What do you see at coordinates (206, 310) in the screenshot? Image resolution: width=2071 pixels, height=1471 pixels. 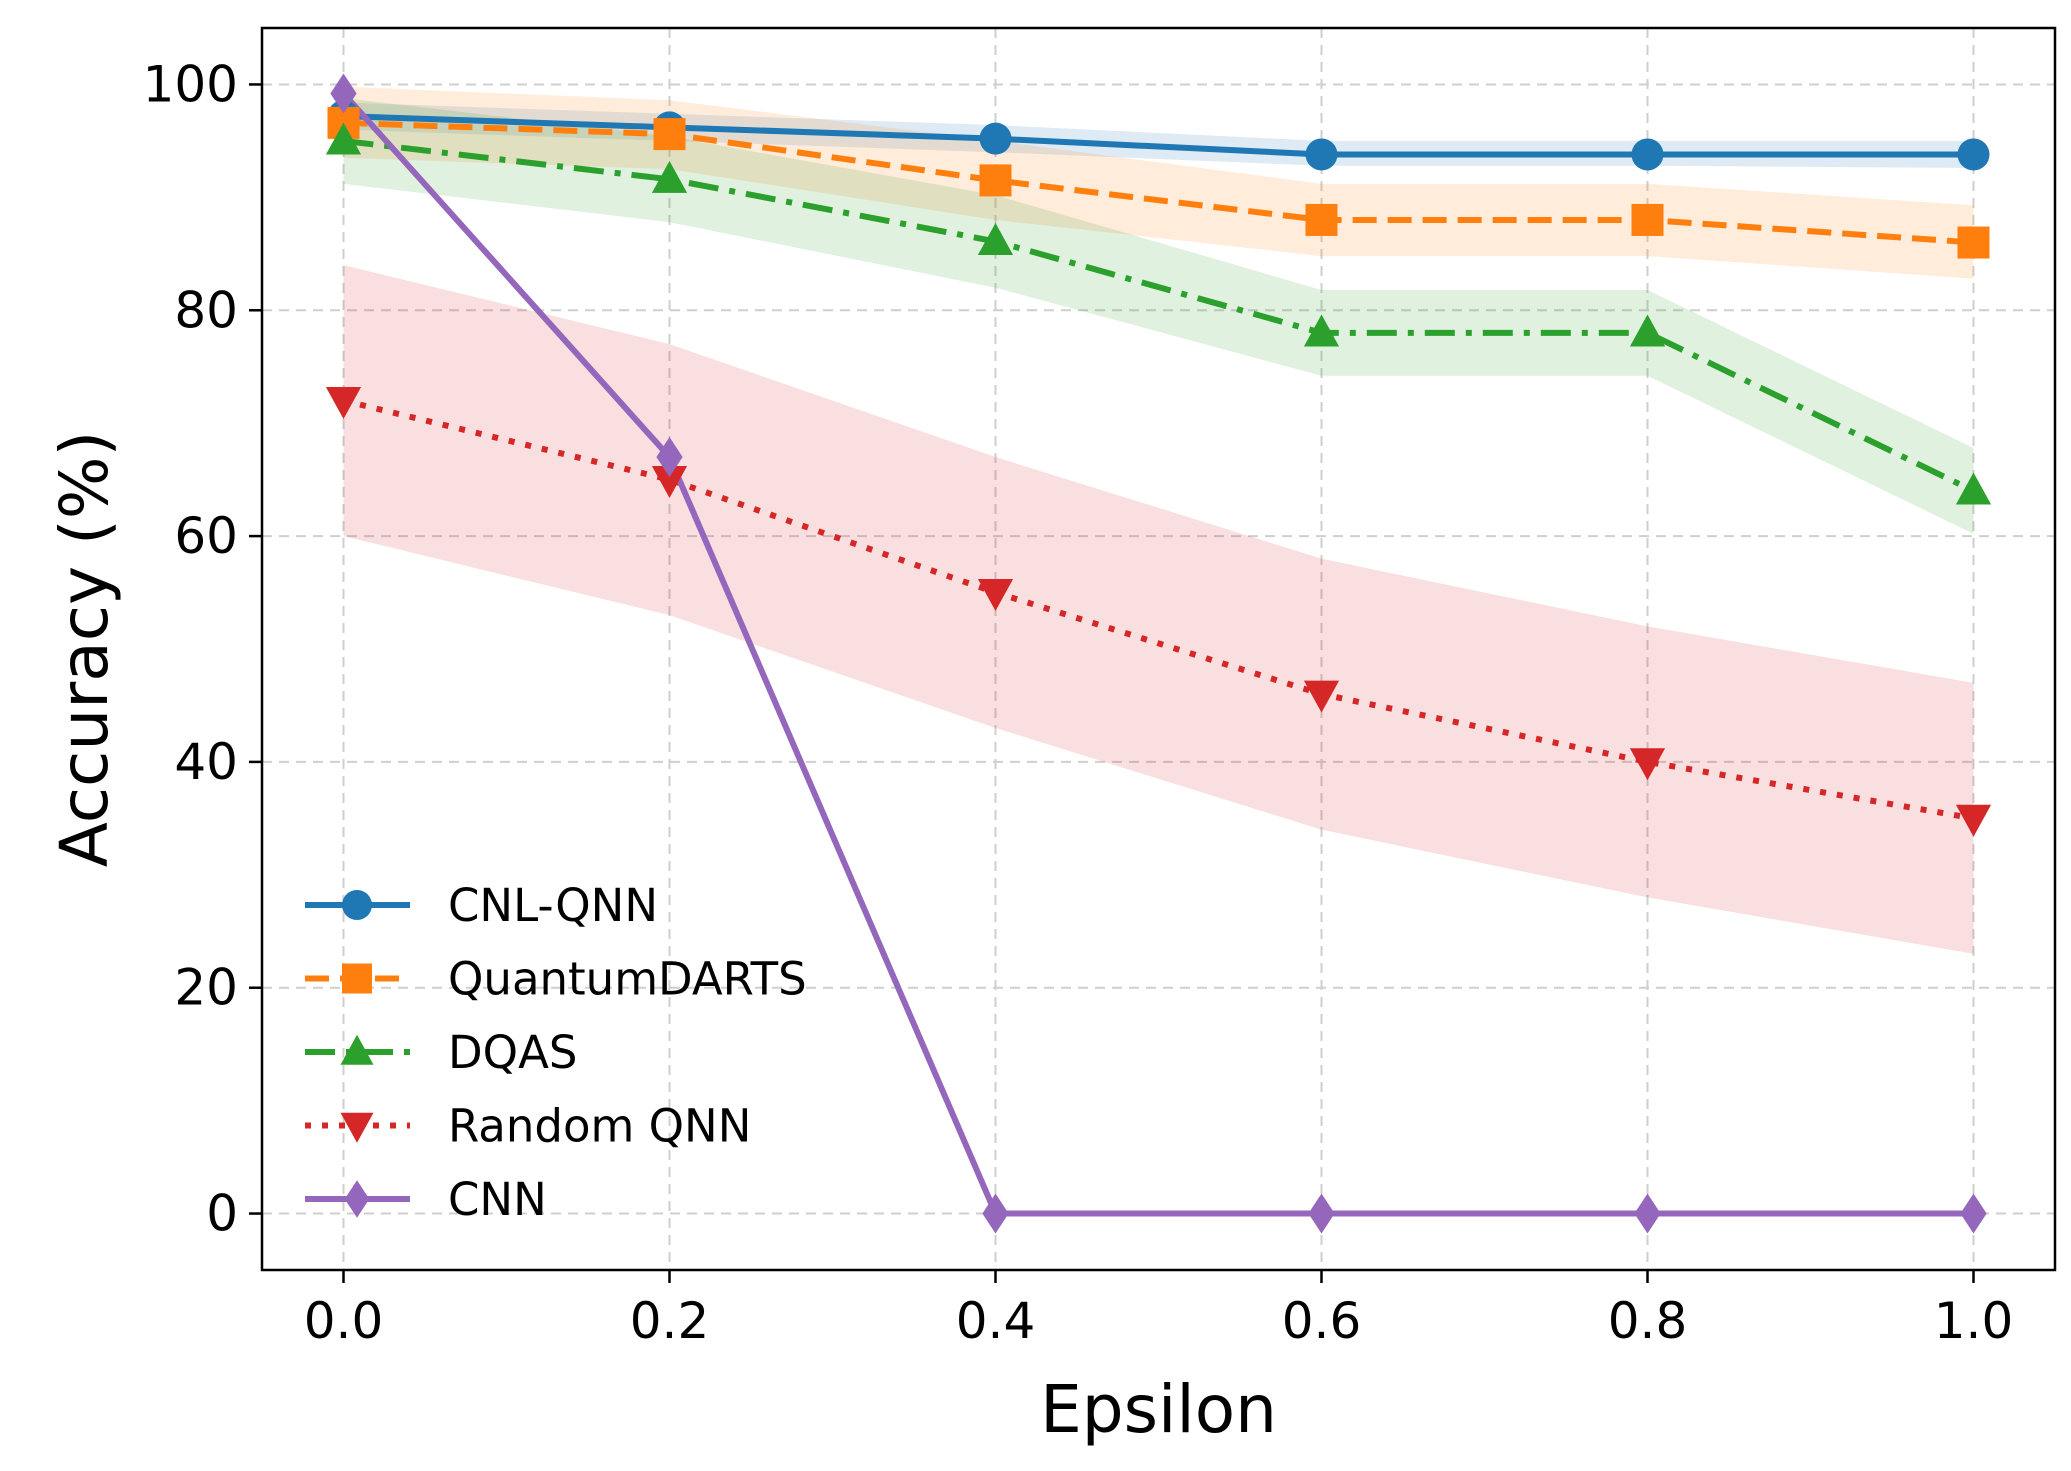 I see `y-tick-label-4: 80` at bounding box center [206, 310].